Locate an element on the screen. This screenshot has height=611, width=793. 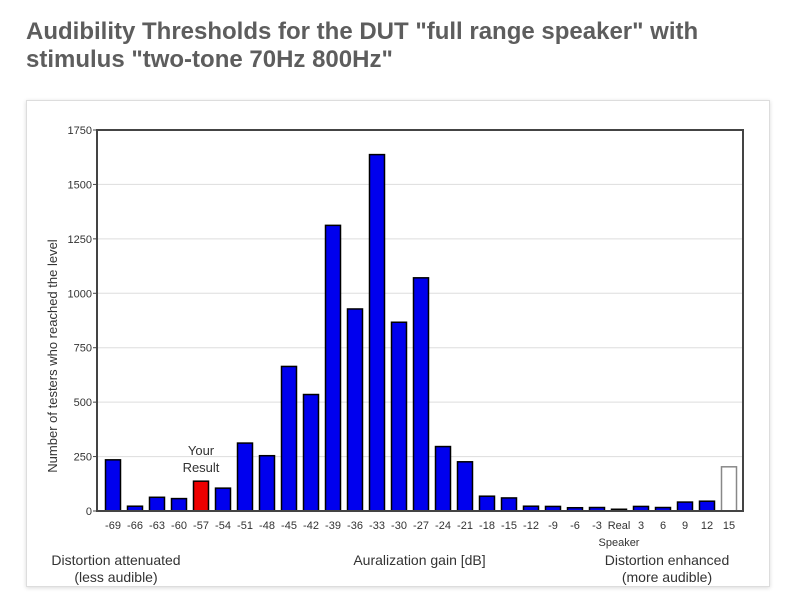
x-tick-label: -45 is located at coordinates (289, 526).